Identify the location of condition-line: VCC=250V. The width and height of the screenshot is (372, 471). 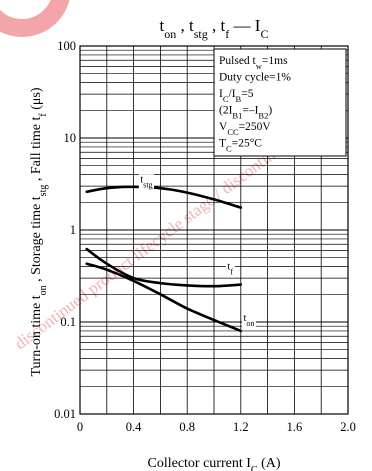
(245, 129).